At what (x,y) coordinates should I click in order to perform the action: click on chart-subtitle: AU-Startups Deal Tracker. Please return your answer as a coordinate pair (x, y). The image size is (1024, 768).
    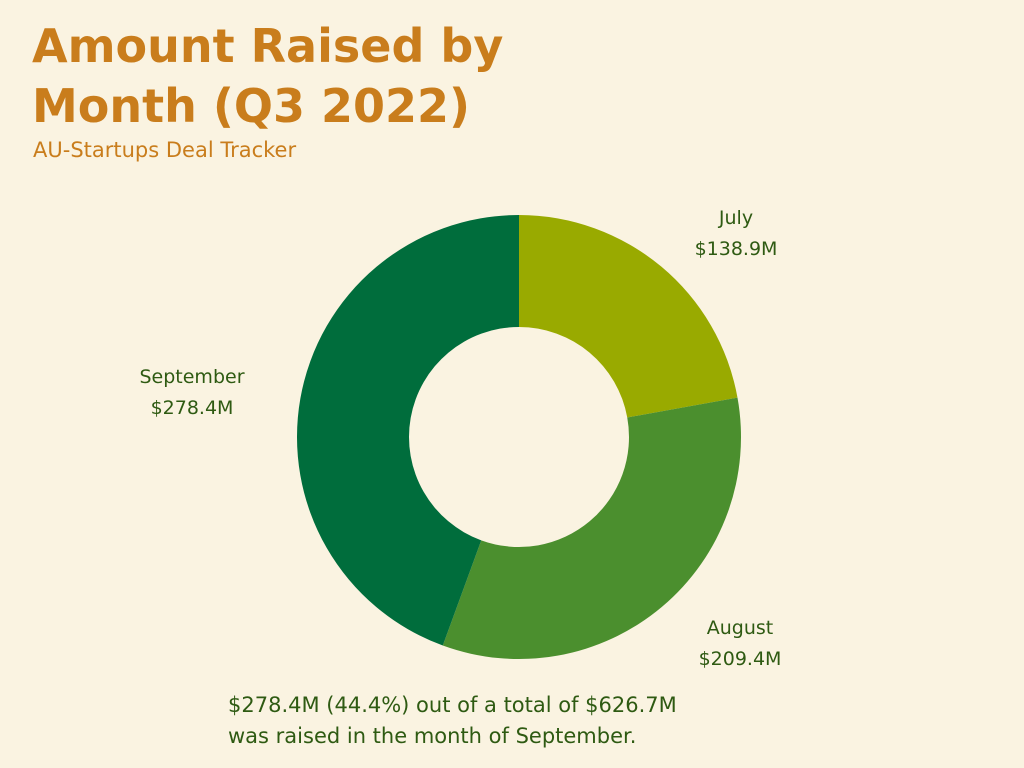
    Looking at the image, I should click on (165, 150).